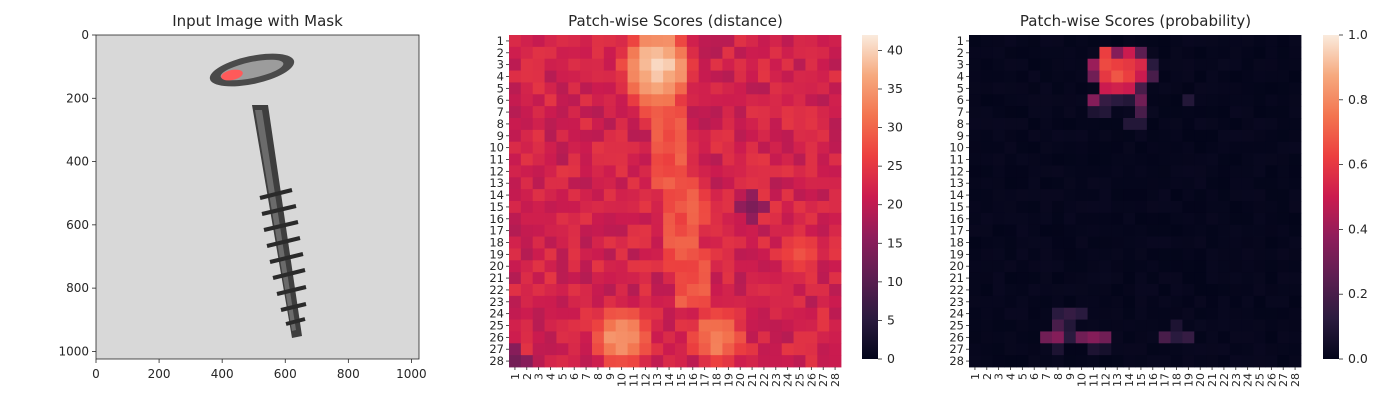 The width and height of the screenshot is (1400, 400). Describe the element at coordinates (752, 380) in the screenshot. I see `xtick-label: 21` at that location.